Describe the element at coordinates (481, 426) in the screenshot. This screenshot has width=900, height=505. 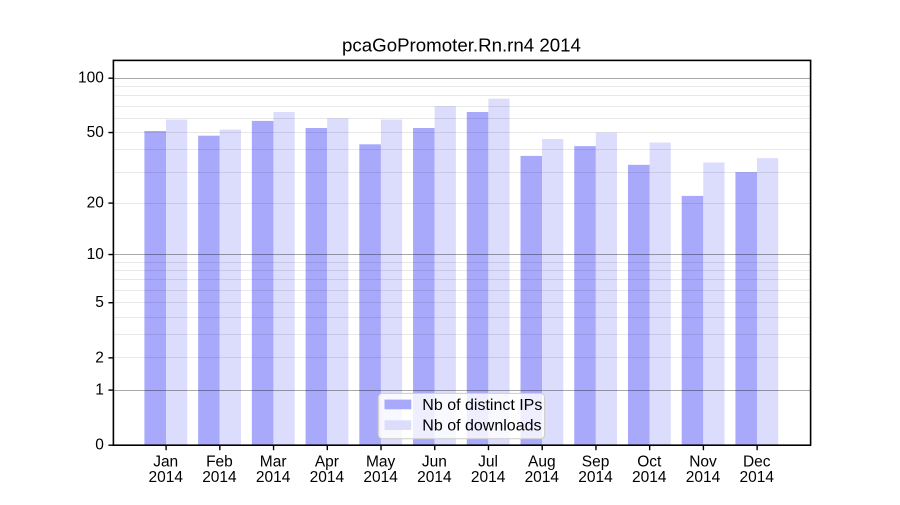
I see `svg-text: Nb of downloads` at that location.